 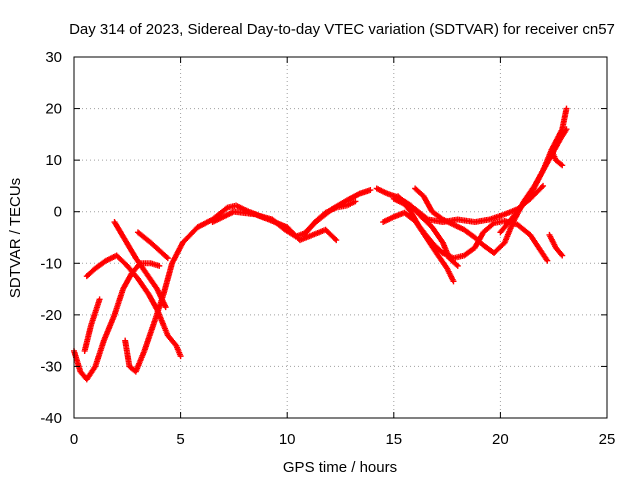 What do you see at coordinates (180, 439) in the screenshot?
I see `x-tick-label: 5` at bounding box center [180, 439].